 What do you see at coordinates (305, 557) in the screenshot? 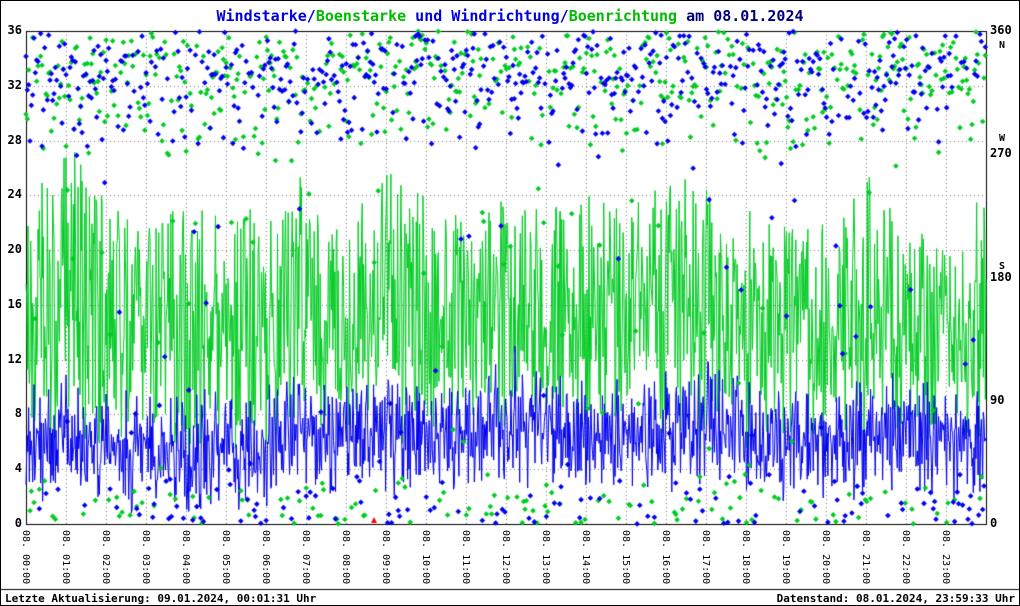
I see `x-axis-tick-label: 08. 07:00` at bounding box center [305, 557].